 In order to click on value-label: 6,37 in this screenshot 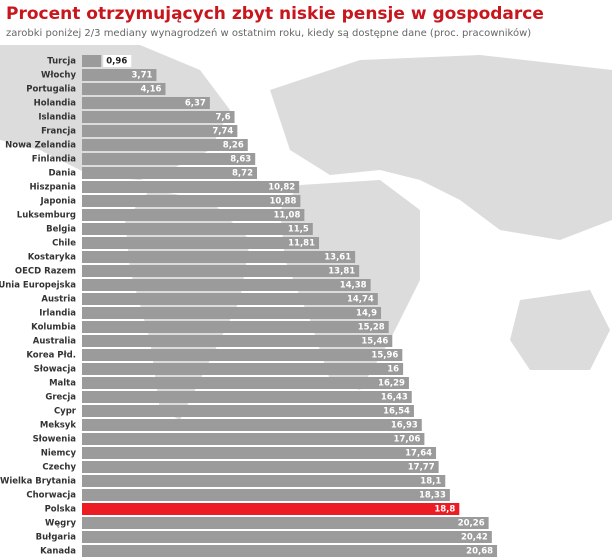, I will do `click(195, 104)`.